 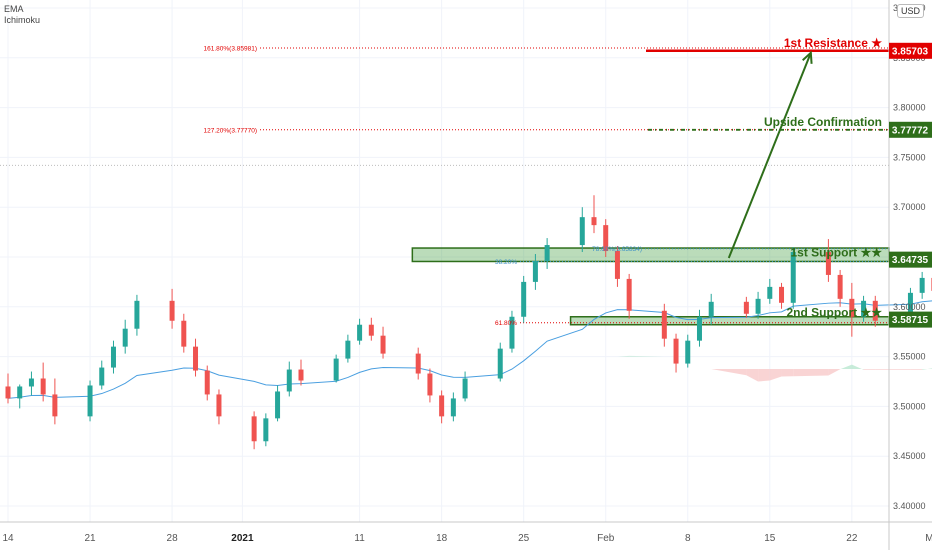 What do you see at coordinates (606, 538) in the screenshot?
I see `time-tick-label: Feb` at bounding box center [606, 538].